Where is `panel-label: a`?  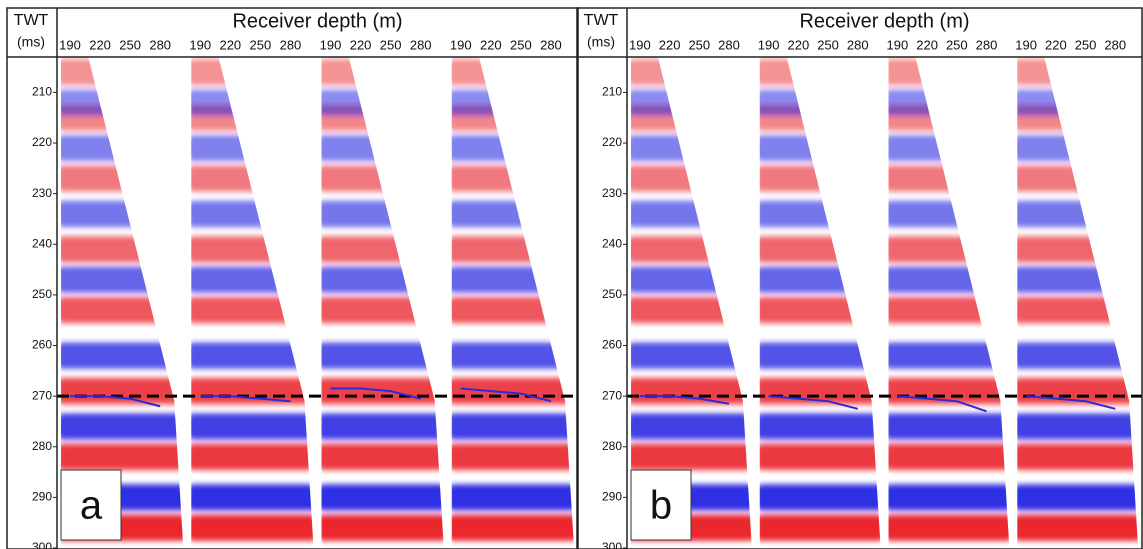
panel-label: a is located at coordinates (91, 506).